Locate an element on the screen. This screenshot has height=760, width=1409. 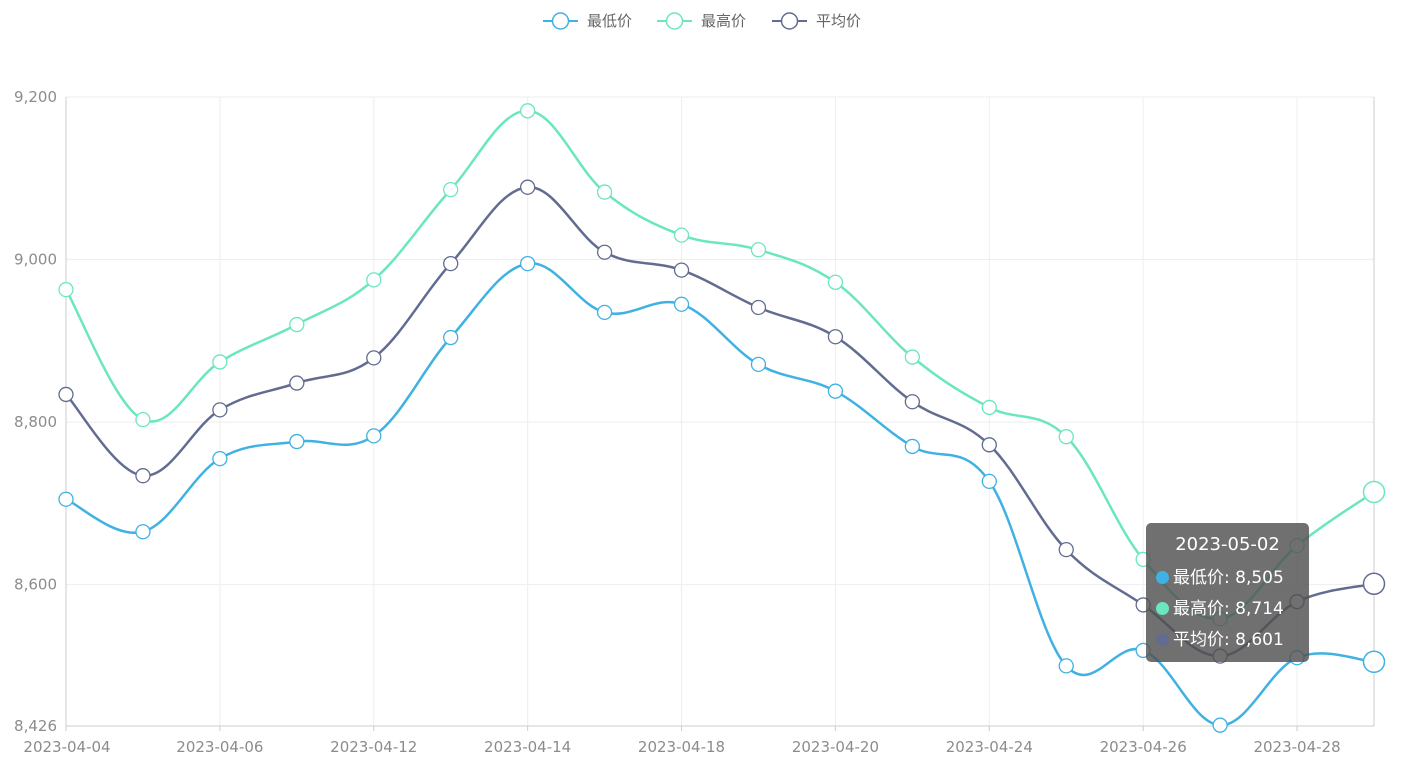
tooltip-row-avg: 平均价: 8,601 is located at coordinates (1227, 640).